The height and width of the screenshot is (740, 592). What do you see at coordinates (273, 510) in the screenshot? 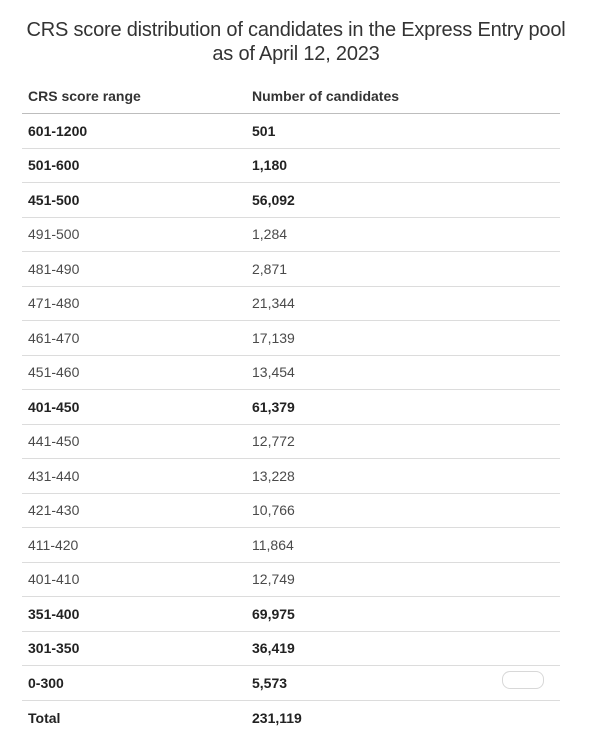
I see `candidate-count-cell: 10,766` at bounding box center [273, 510].